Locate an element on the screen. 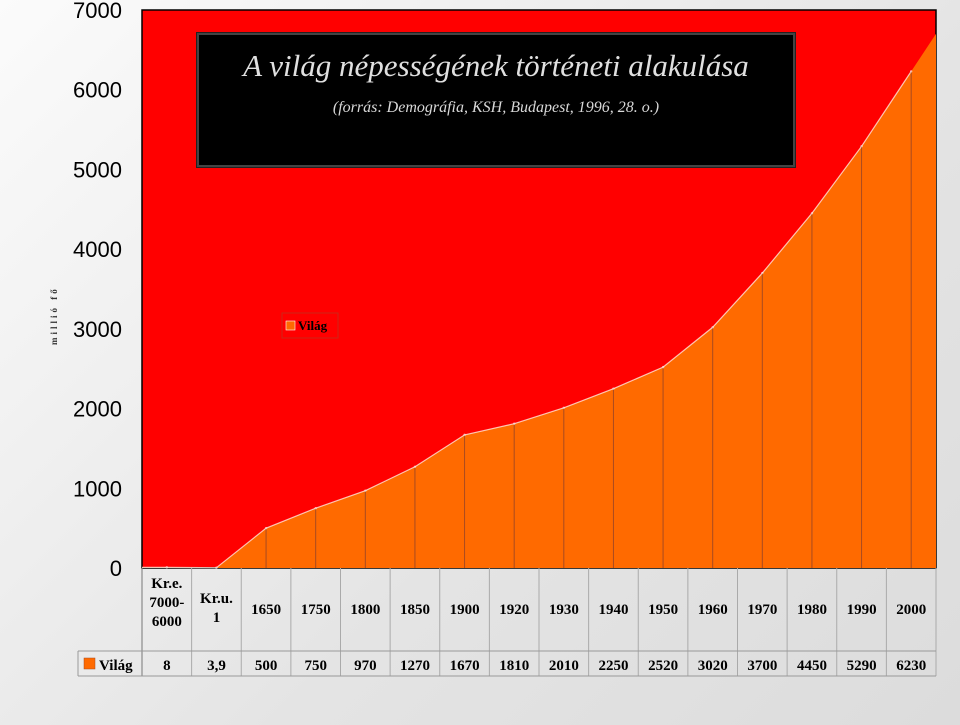 This screenshot has height=725, width=960. data-value-label: 1270 is located at coordinates (415, 666).